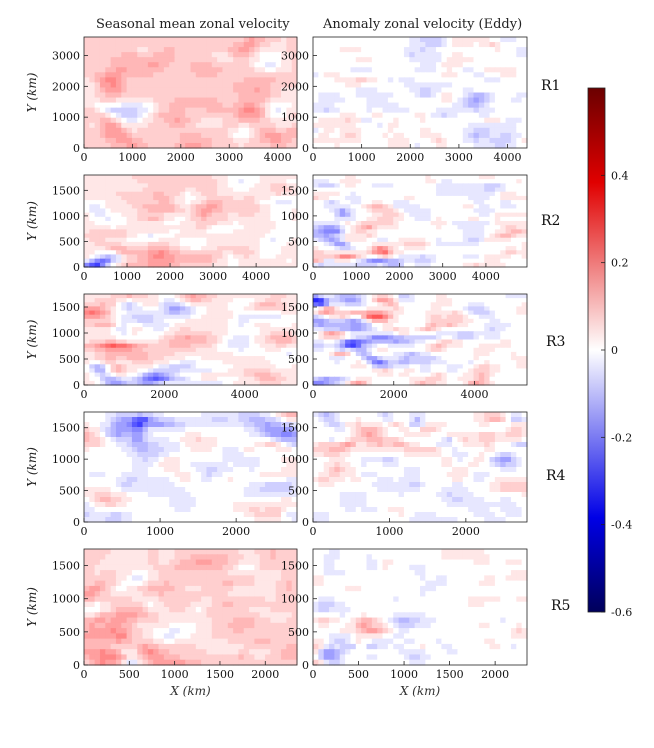 This screenshot has width=654, height=748. What do you see at coordinates (76, 385) in the screenshot?
I see `y-tick-label: 0` at bounding box center [76, 385].